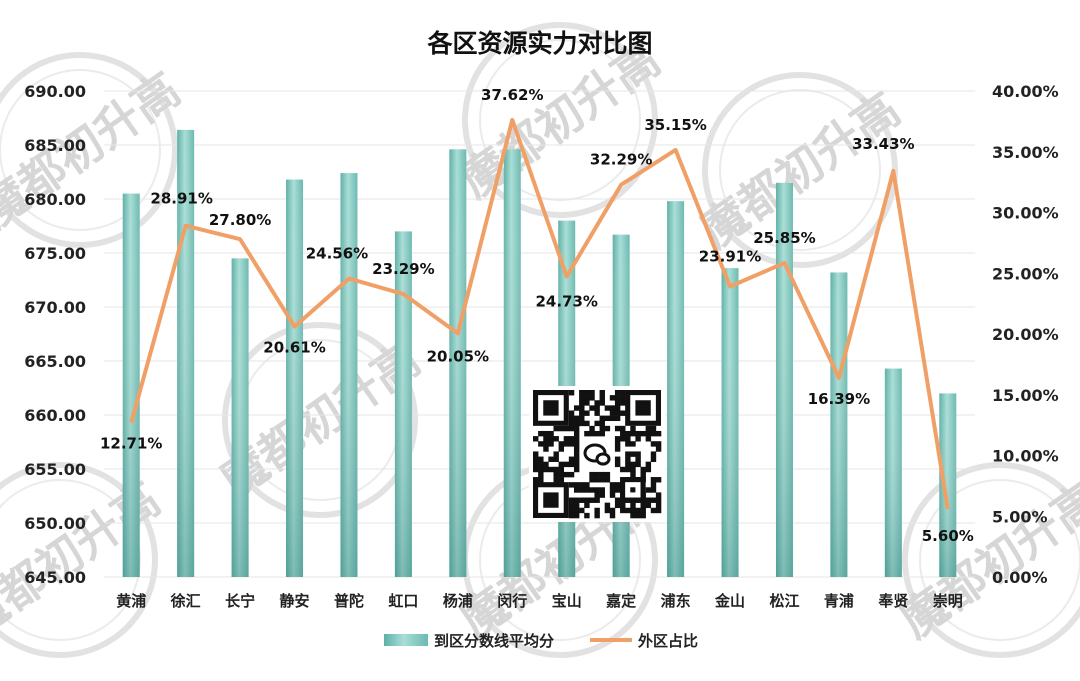 This screenshot has width=1080, height=681. What do you see at coordinates (131, 444) in the screenshot?
I see `line-data-label: 12.71%` at bounding box center [131, 444].